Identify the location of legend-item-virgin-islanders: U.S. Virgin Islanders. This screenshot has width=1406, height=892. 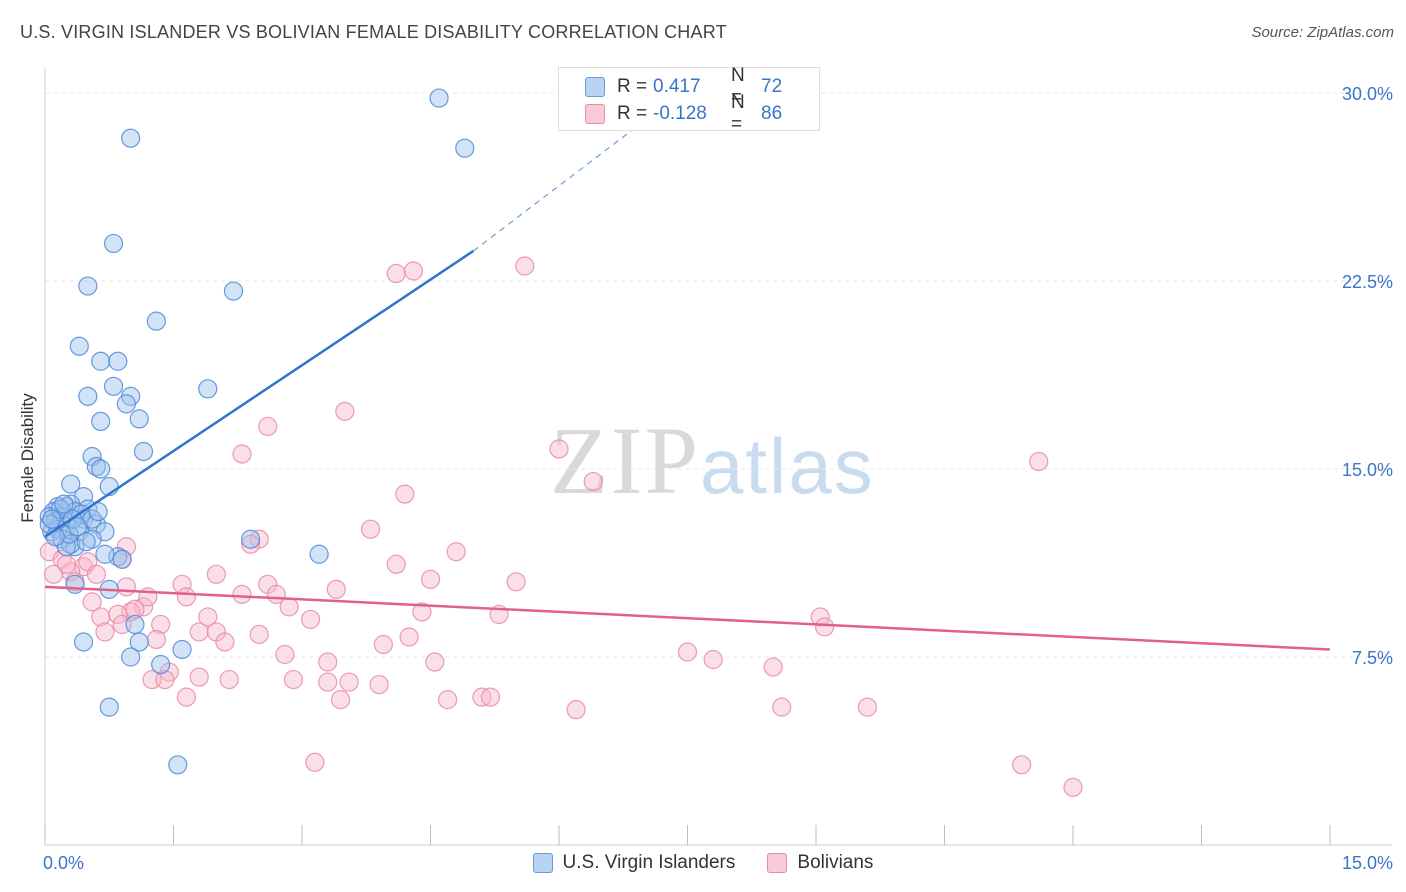
(633, 863).